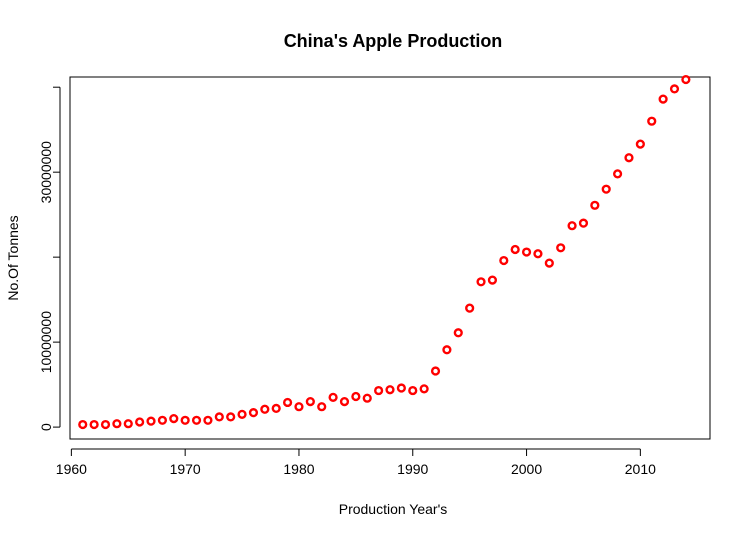 The height and width of the screenshot is (538, 749). What do you see at coordinates (13, 257) in the screenshot?
I see `y-axis-label: No.Of Tonnes` at bounding box center [13, 257].